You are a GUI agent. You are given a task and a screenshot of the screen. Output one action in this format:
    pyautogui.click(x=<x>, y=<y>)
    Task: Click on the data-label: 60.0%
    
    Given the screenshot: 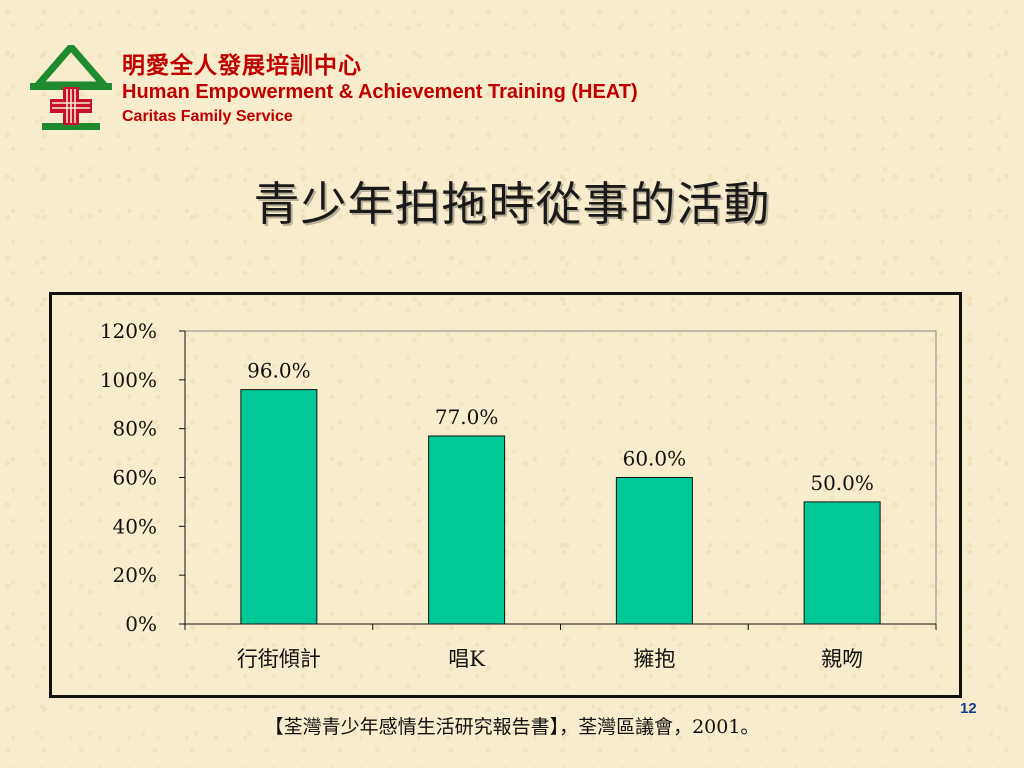 What is the action you would take?
    pyautogui.click(x=655, y=459)
    